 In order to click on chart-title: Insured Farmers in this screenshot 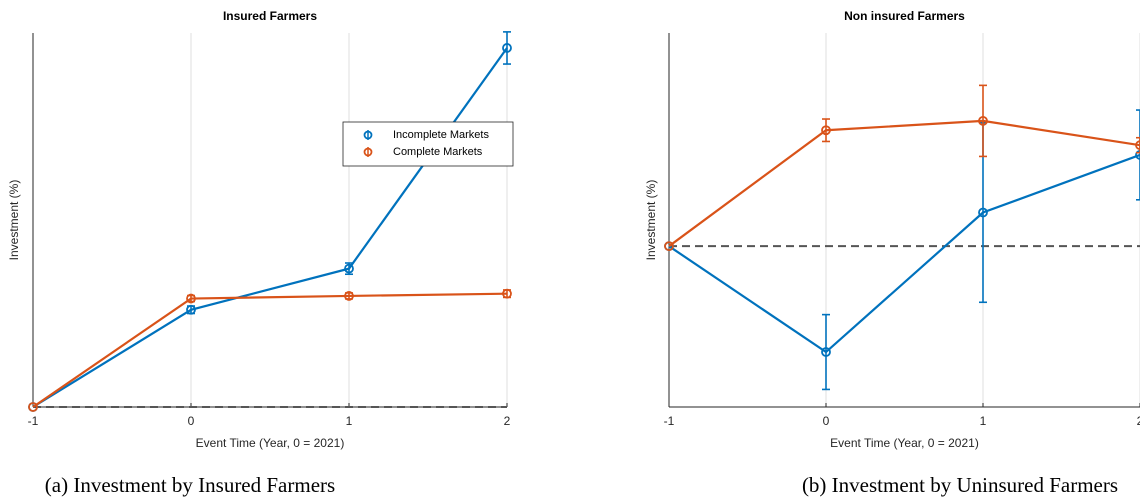, I will do `click(270, 16)`.